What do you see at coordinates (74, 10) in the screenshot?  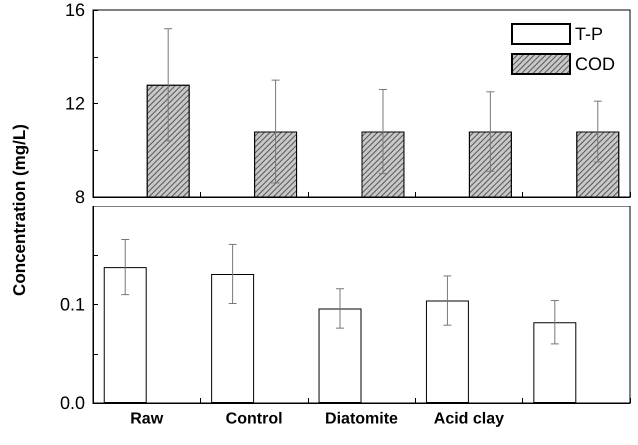 I see `y-tick-label: 16` at bounding box center [74, 10].